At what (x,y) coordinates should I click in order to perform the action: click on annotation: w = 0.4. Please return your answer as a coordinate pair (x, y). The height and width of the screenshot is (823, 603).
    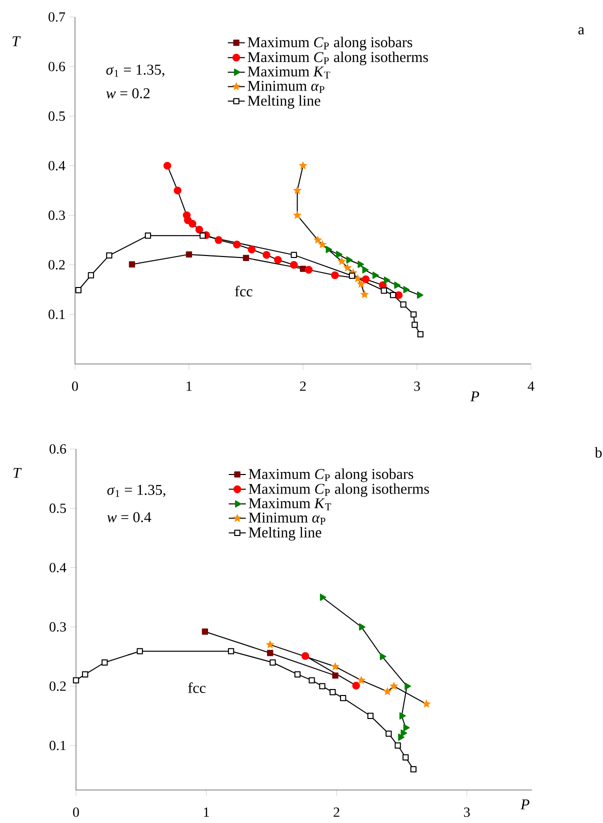
    Looking at the image, I should click on (129, 517).